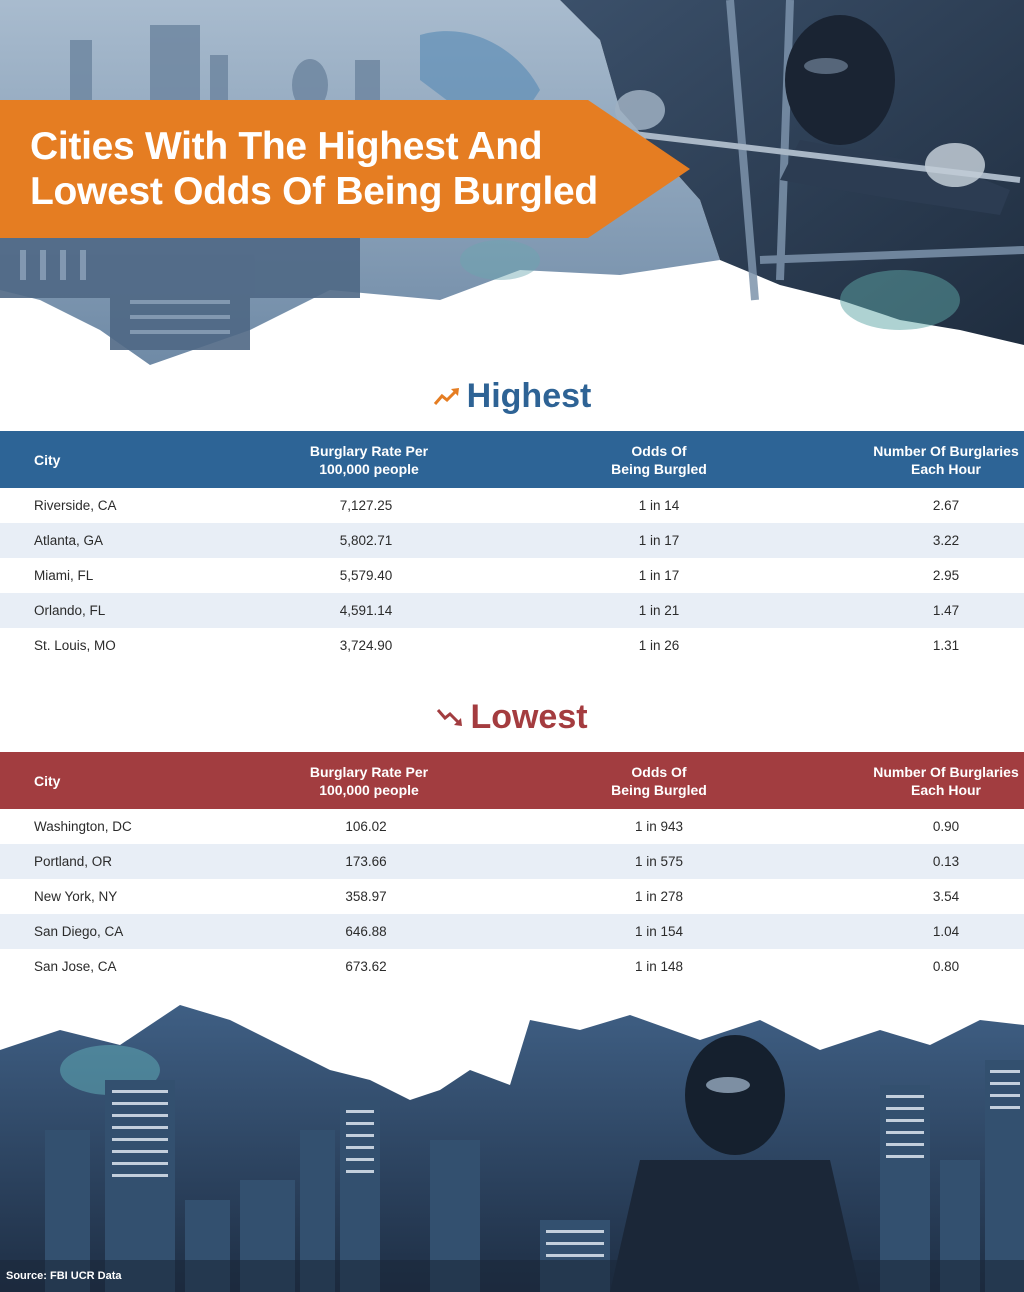 The width and height of the screenshot is (1024, 1292). Describe the element at coordinates (659, 861) in the screenshot. I see `odds-cell: 1 in 575` at that location.